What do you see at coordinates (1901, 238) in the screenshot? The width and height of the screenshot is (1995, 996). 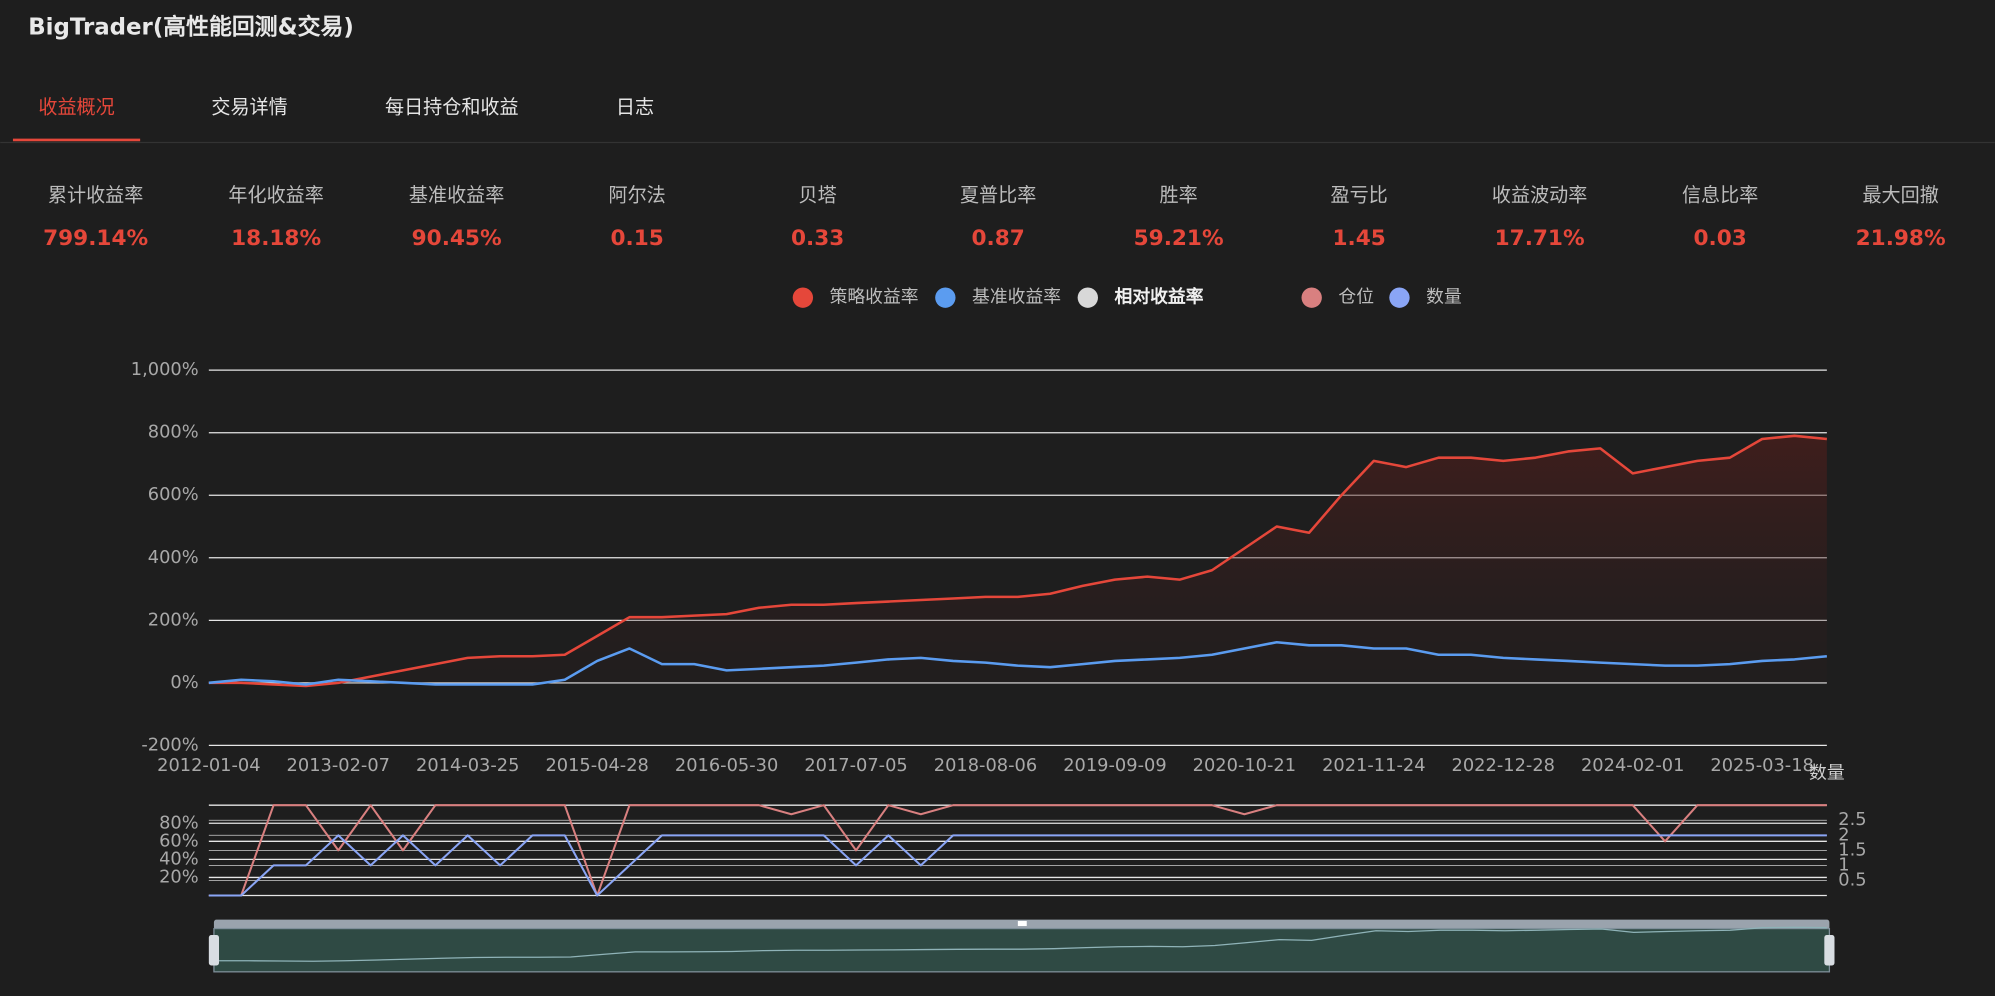 I see `metric-value: 21.98%` at bounding box center [1901, 238].